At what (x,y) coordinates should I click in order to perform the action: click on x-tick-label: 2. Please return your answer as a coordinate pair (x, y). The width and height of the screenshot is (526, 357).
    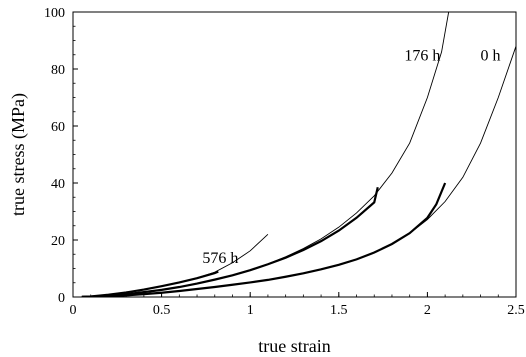
    Looking at the image, I should click on (427, 310).